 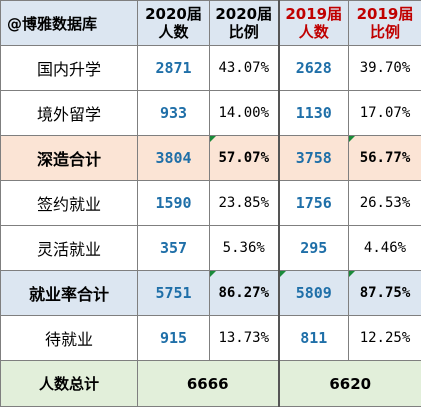 I want to click on header-2019-count: 2019届 人数, so click(x=314, y=23).